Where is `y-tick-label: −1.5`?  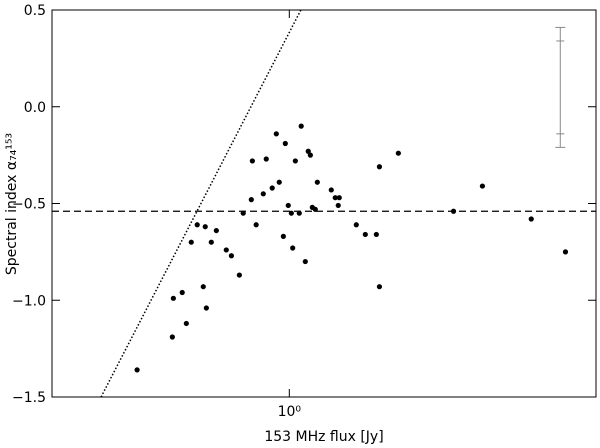
y-tick-label: −1.5 is located at coordinates (29, 398).